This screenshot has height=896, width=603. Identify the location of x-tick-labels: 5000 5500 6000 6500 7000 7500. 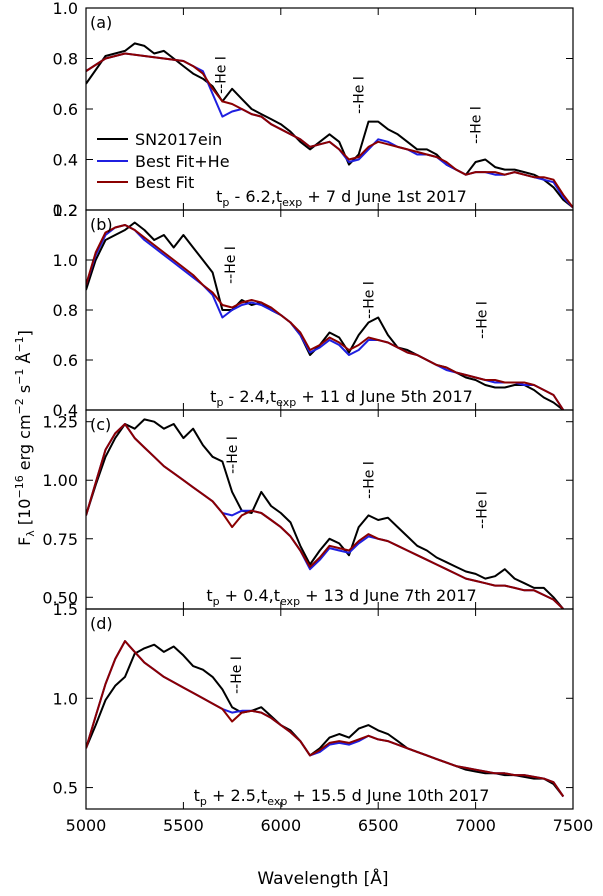
(330, 825).